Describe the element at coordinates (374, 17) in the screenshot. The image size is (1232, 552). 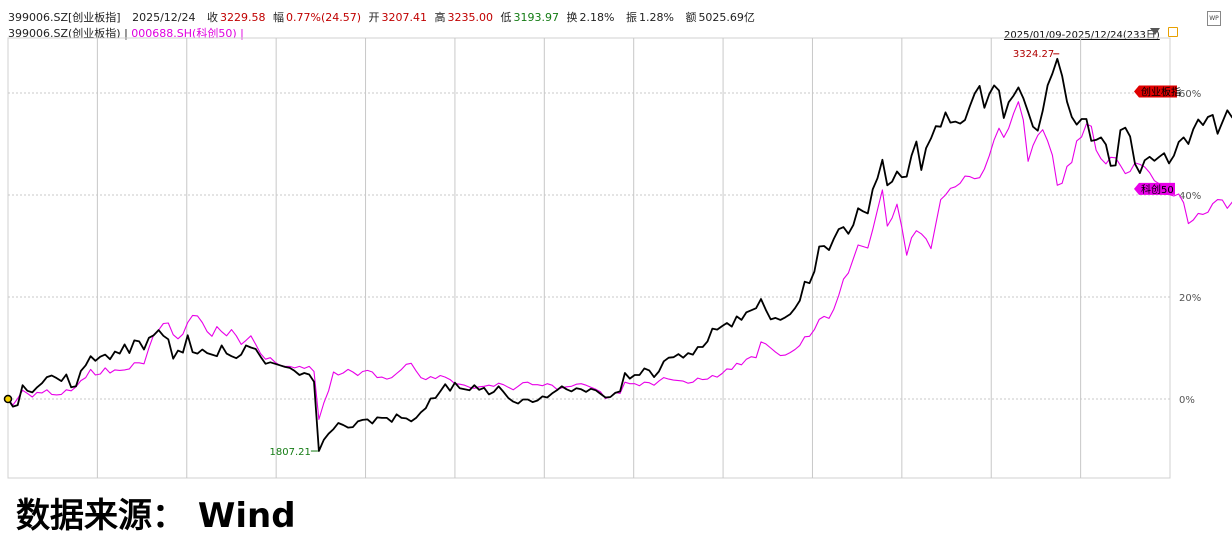
I see `open-label: 开` at that location.